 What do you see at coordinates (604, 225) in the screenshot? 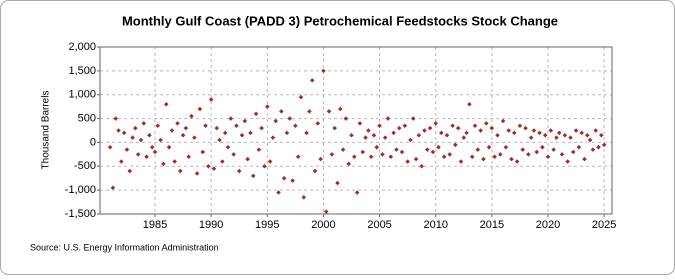
I see `x-tick-label: 2025` at bounding box center [604, 225].